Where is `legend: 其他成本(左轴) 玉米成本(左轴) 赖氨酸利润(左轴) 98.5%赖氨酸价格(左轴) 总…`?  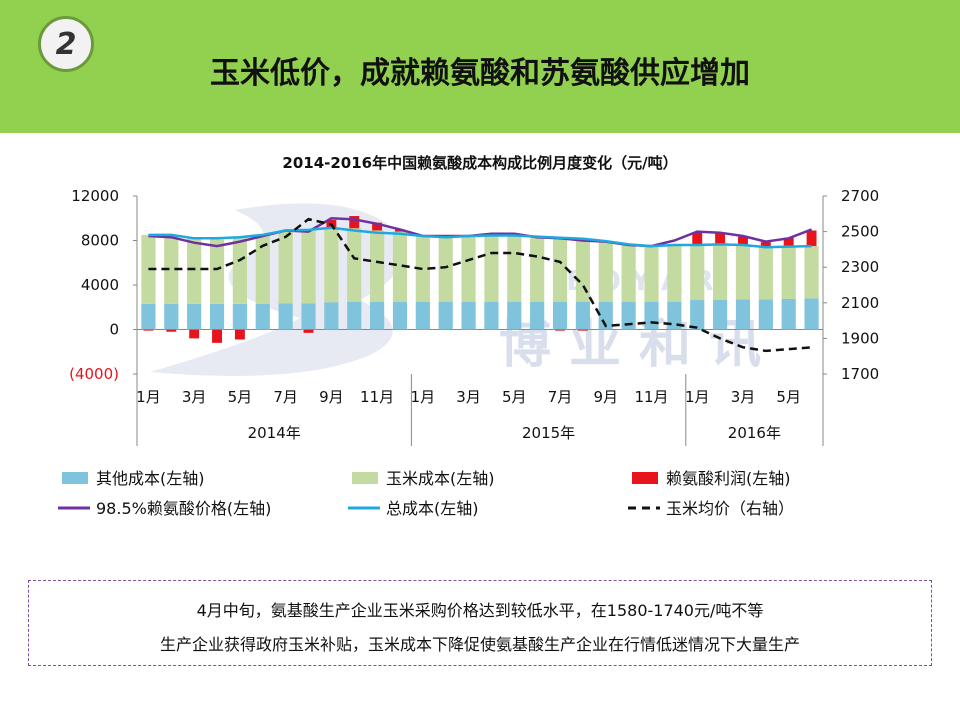 legend: 其他成本(左轴) 玉米成本(左轴) 赖氨酸利润(左轴) 98.5%赖氨酸价格(左轴) 总… is located at coordinates (426, 493).